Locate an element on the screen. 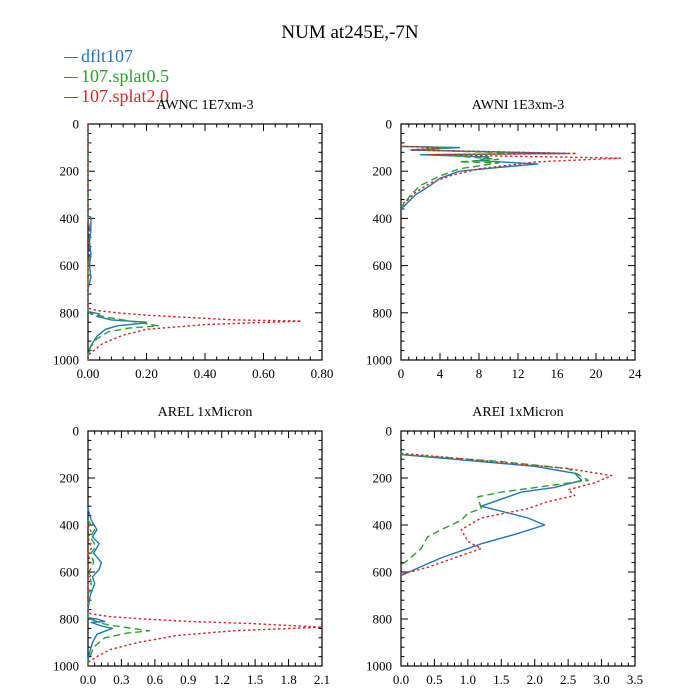 The image size is (700, 700). x-tick-label: 0.00 is located at coordinates (88, 373).